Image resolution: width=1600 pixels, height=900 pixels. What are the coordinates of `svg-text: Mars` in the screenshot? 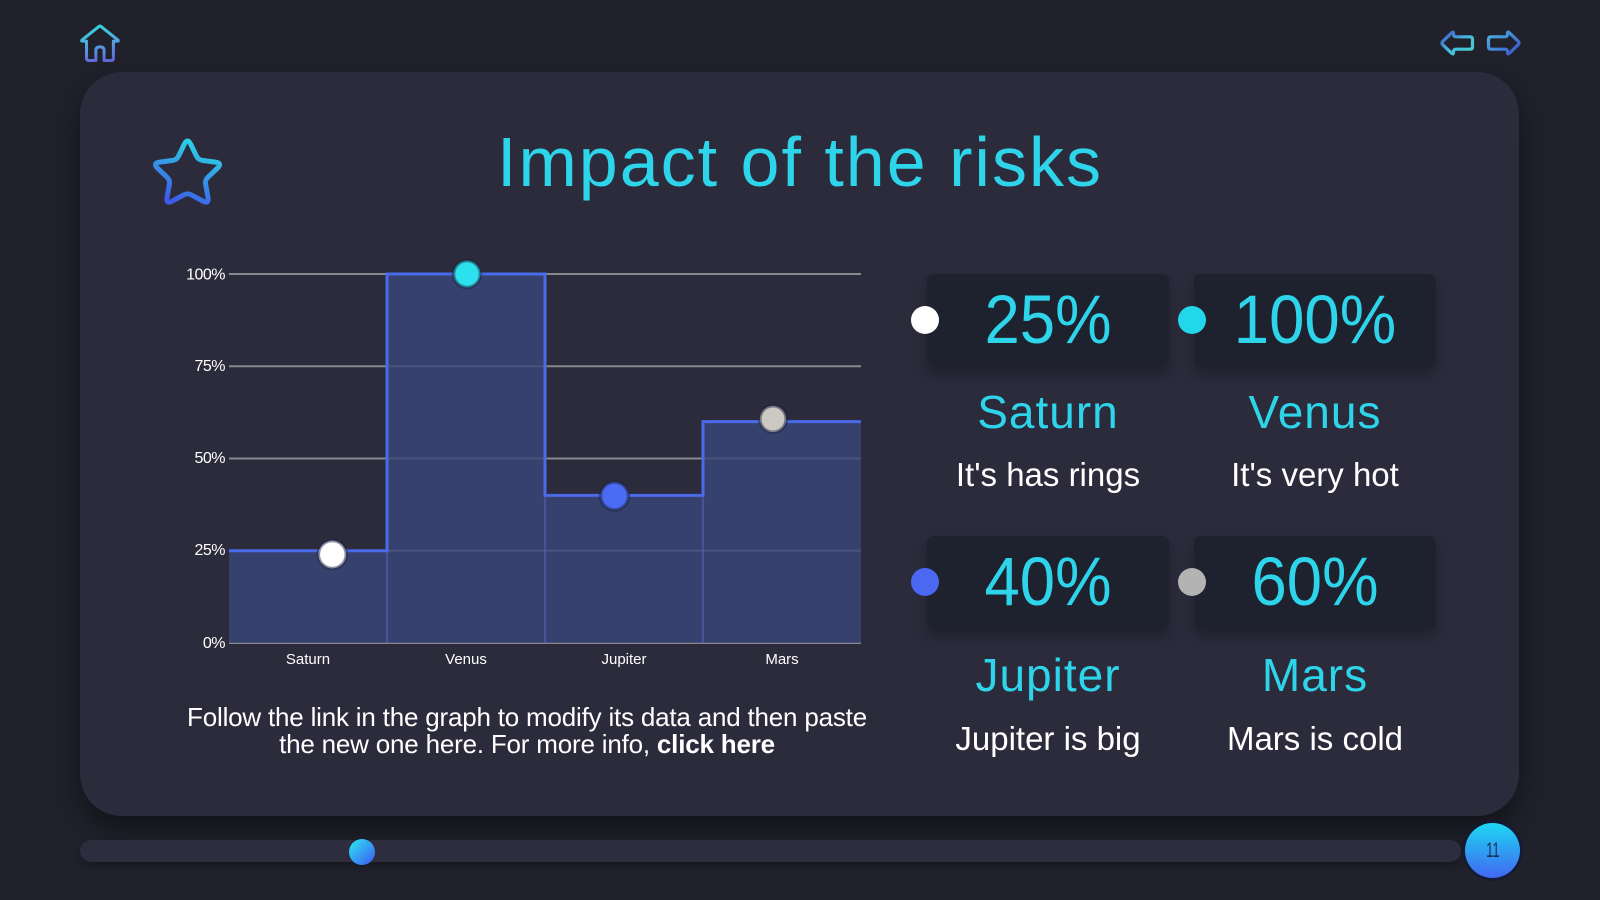 It's located at (781, 659).